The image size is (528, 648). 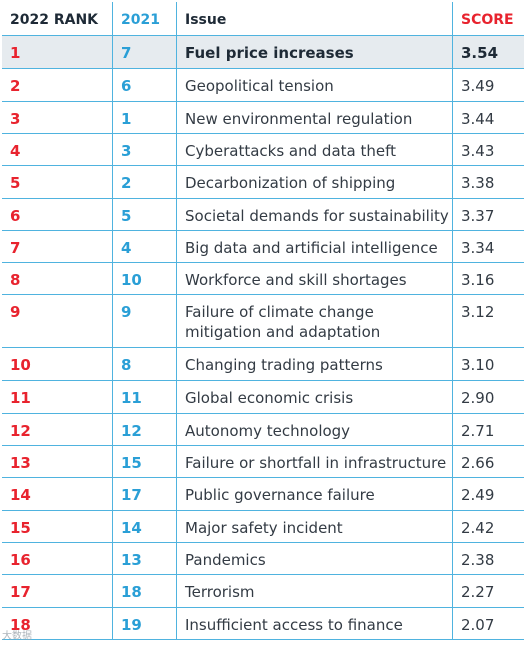 What do you see at coordinates (20, 463) in the screenshot?
I see `rank-cell: 13` at bounding box center [20, 463].